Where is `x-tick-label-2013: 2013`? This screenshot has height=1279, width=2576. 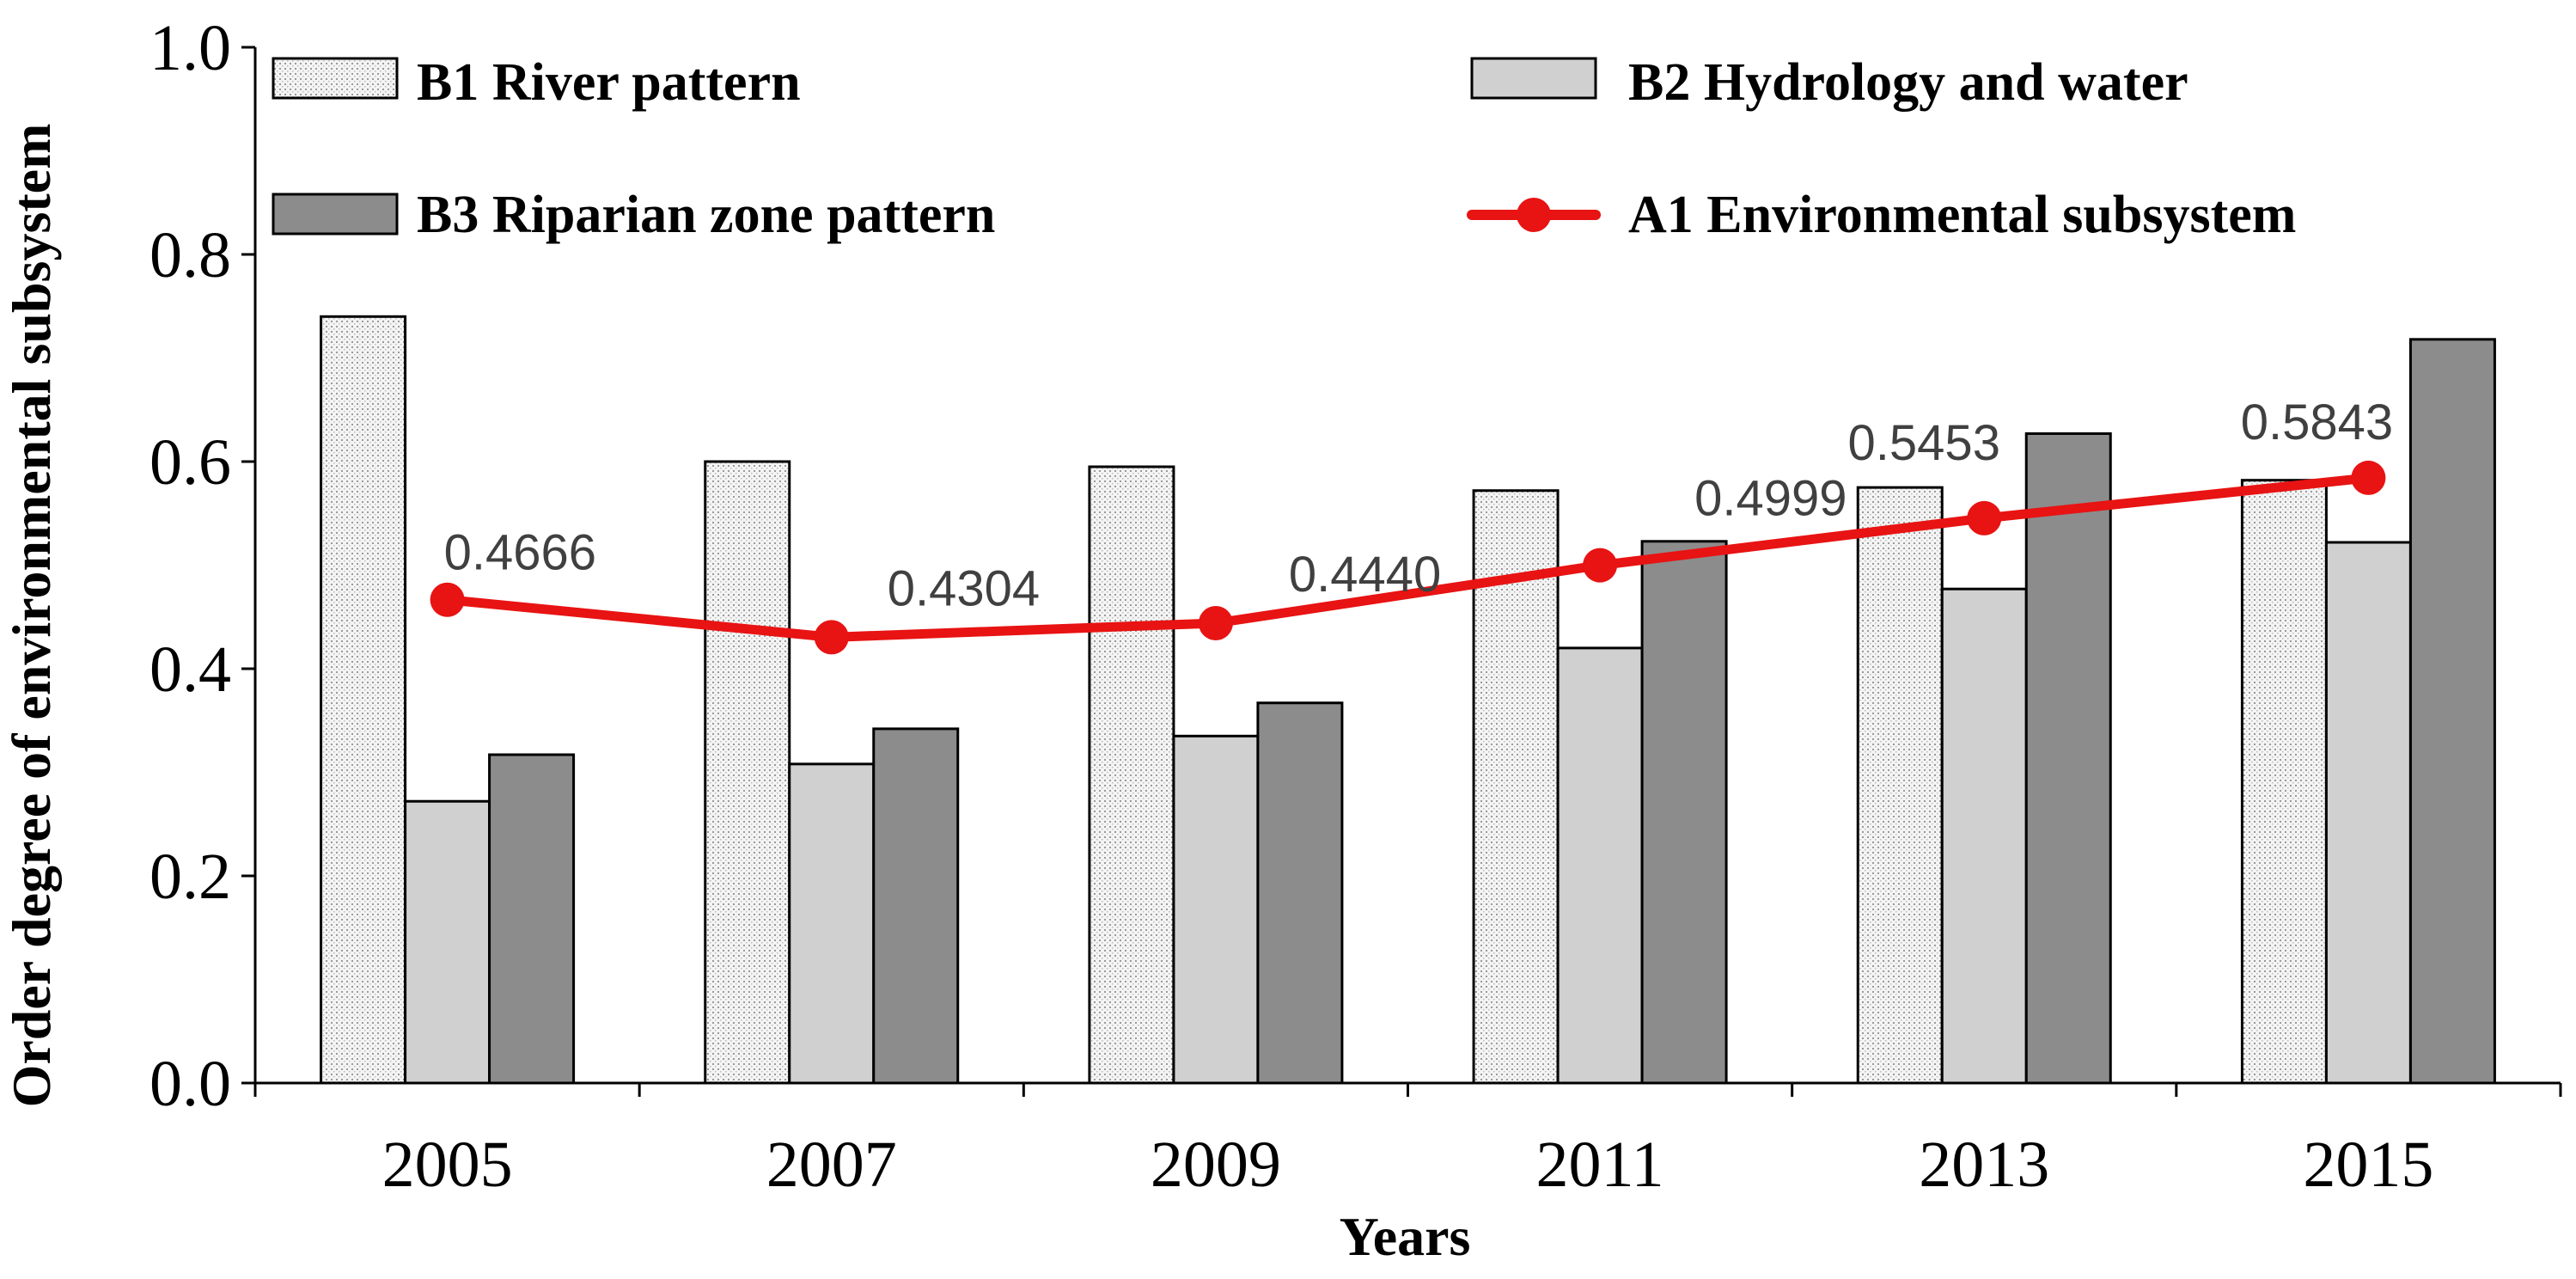
x-tick-label-2013: 2013 is located at coordinates (1984, 1165).